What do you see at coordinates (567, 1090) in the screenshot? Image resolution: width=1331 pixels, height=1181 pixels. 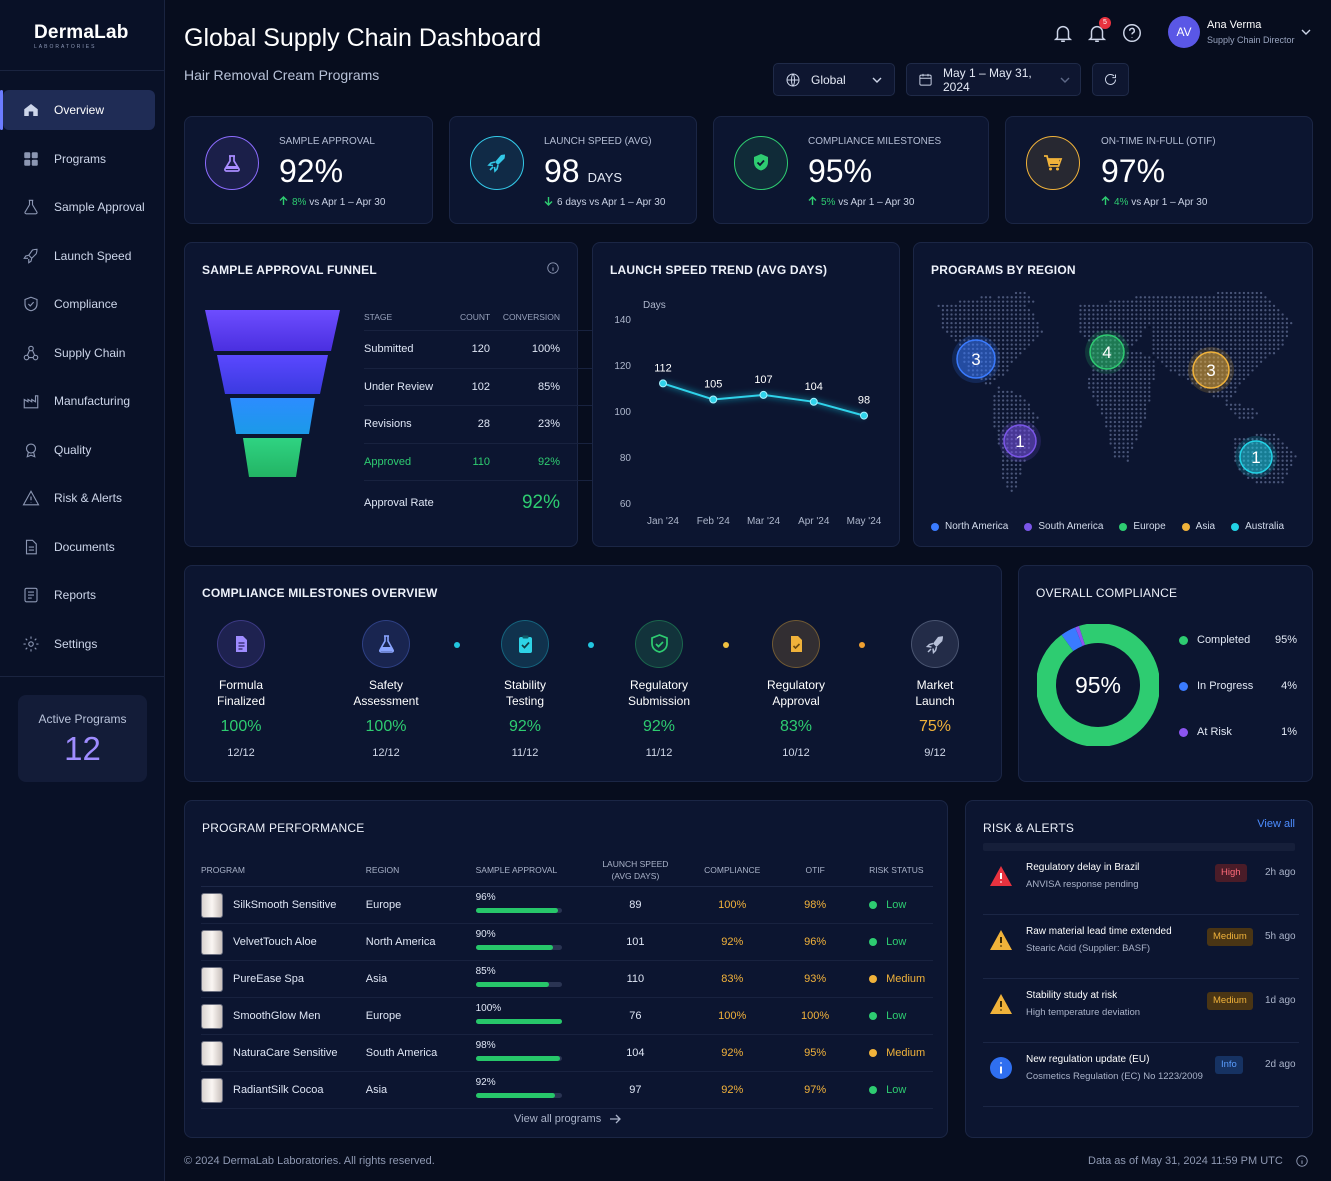 I see `table-row: RadiantSilk Cocoa Asia 92% 97 92% 97% Low` at bounding box center [567, 1090].